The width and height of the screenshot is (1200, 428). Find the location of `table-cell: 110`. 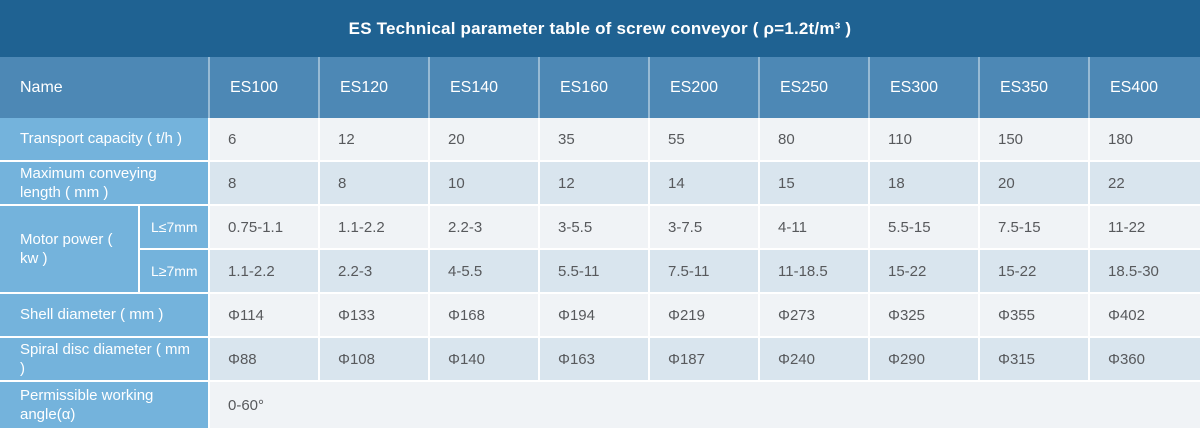

table-cell: 110 is located at coordinates (925, 140).